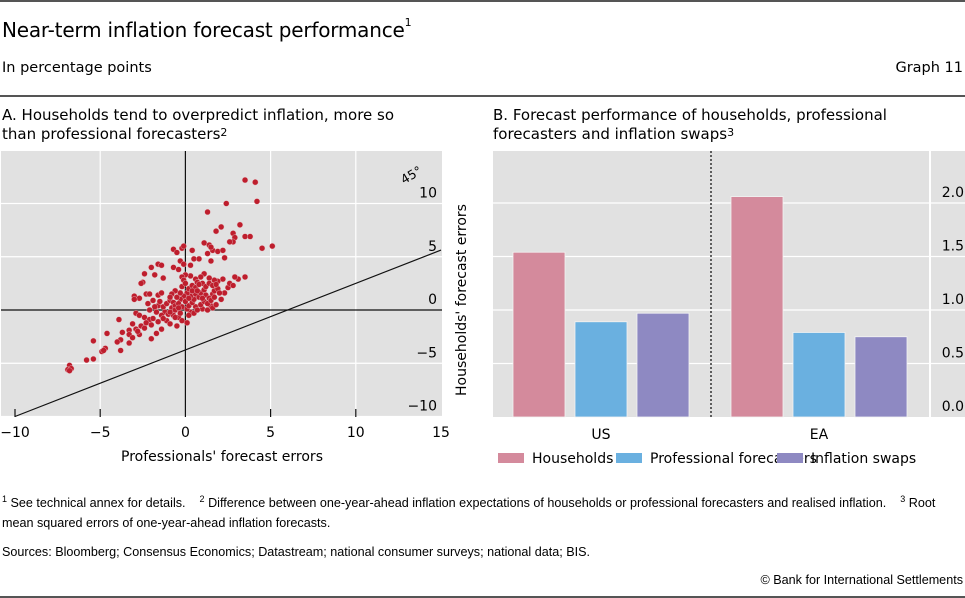 This screenshot has width=965, height=598. I want to click on header-rule, so click(482, 96).